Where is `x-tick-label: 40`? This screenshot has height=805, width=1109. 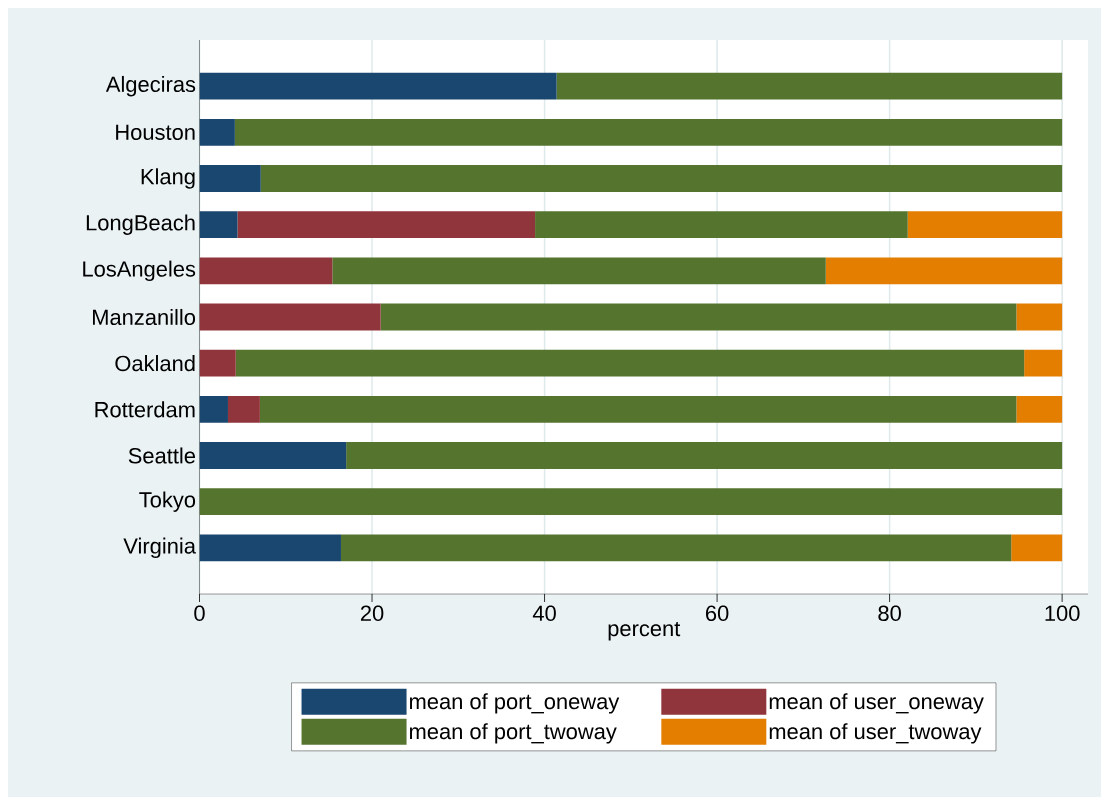
x-tick-label: 40 is located at coordinates (544, 613).